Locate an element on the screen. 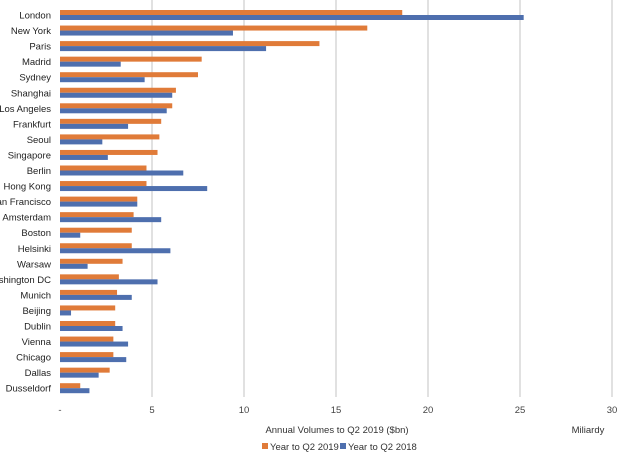 The width and height of the screenshot is (640, 454). x-axis-title: Annual Volumes to Q2 2019 ($bn) is located at coordinates (336, 430).